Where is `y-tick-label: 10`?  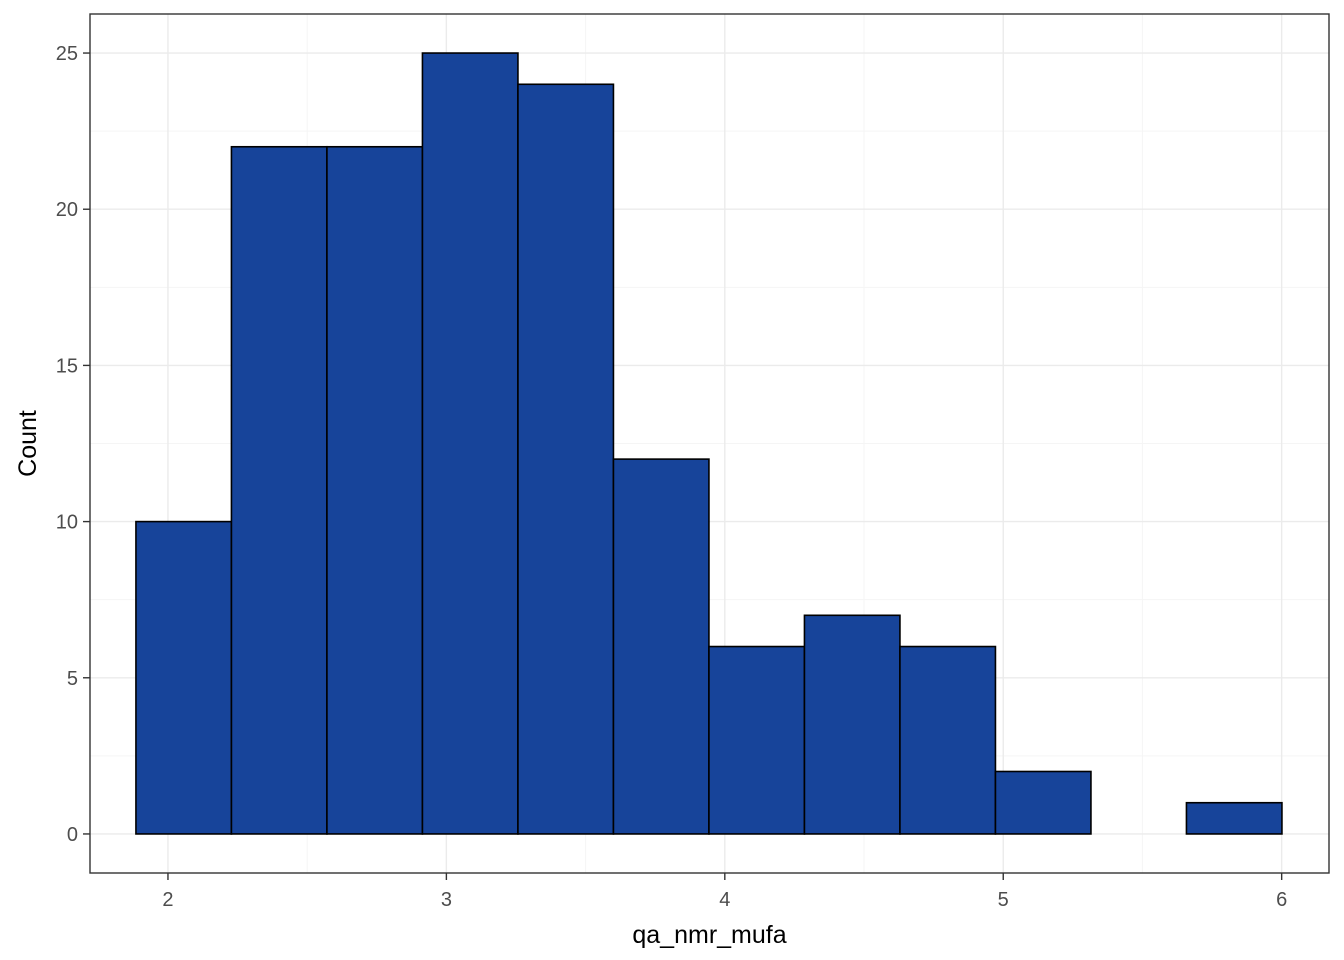 y-tick-label: 10 is located at coordinates (67, 523).